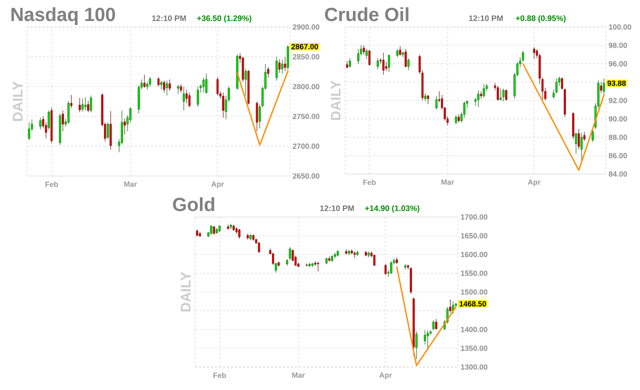 The width and height of the screenshot is (640, 390). I want to click on chart-title: Crude Oil, so click(366, 14).